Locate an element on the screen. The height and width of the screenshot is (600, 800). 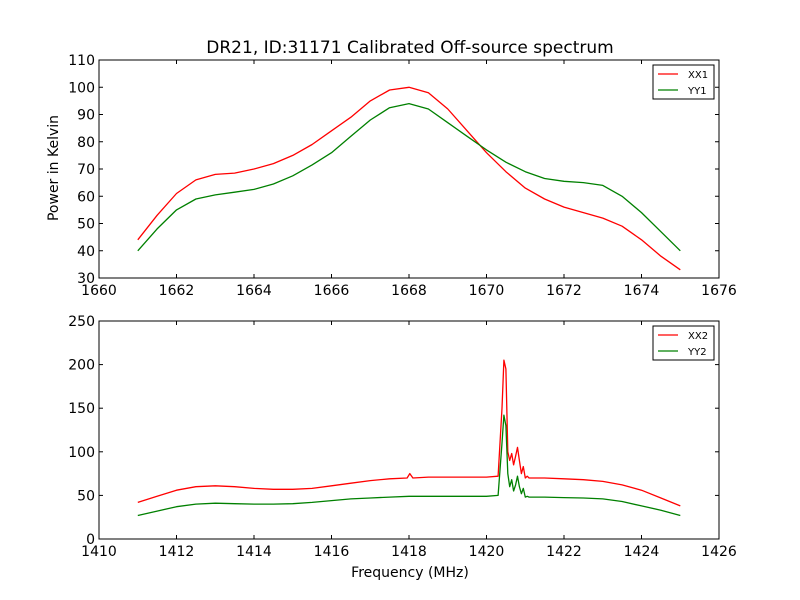
y-tick-label: 250 is located at coordinates (81, 322).